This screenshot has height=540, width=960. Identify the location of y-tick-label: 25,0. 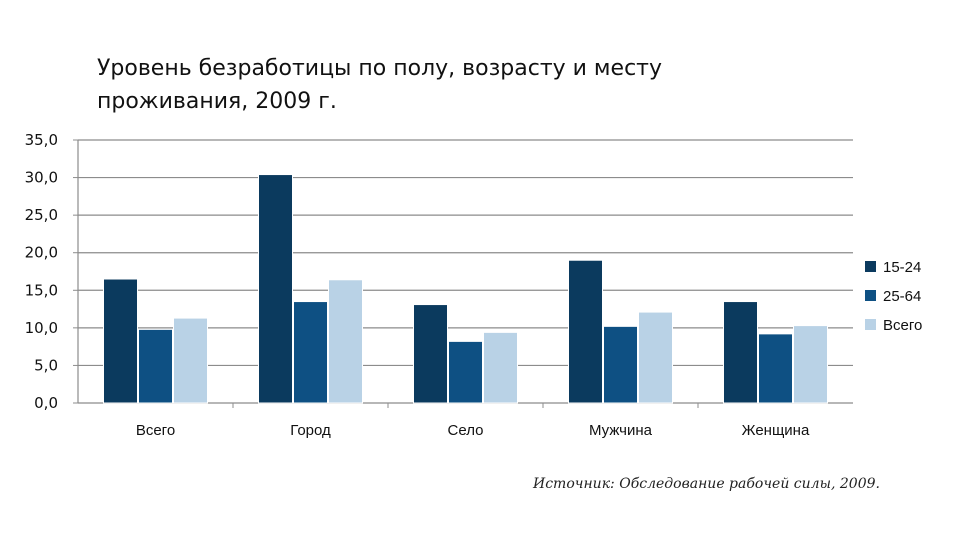
(41, 215).